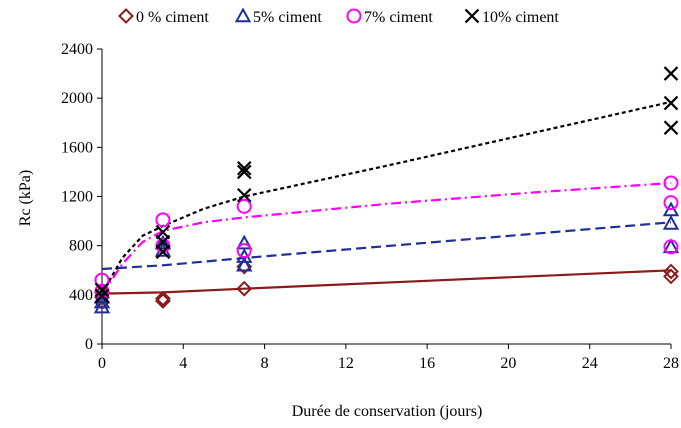 The image size is (681, 428). I want to click on y-axis-label: Rc (kPa), so click(25, 198).